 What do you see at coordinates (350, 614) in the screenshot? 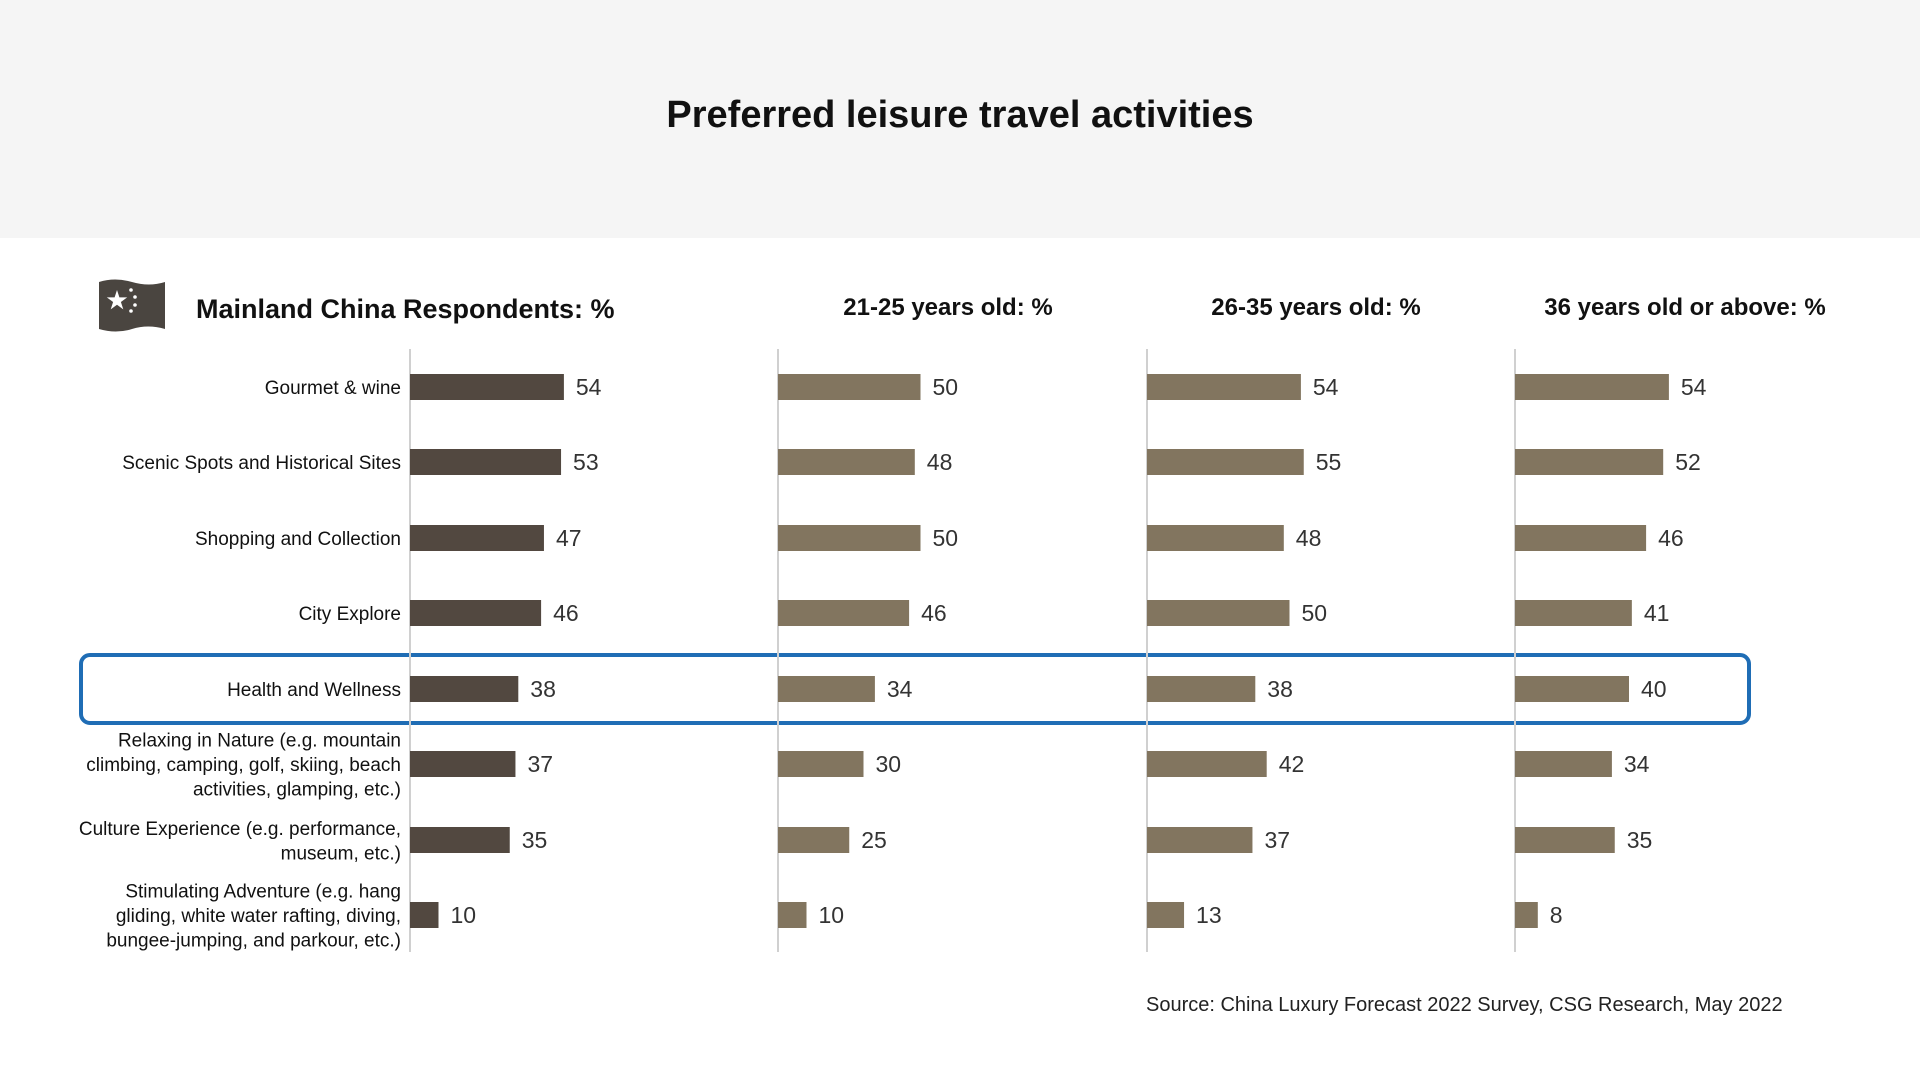
I see `category-label: City Explore` at bounding box center [350, 614].